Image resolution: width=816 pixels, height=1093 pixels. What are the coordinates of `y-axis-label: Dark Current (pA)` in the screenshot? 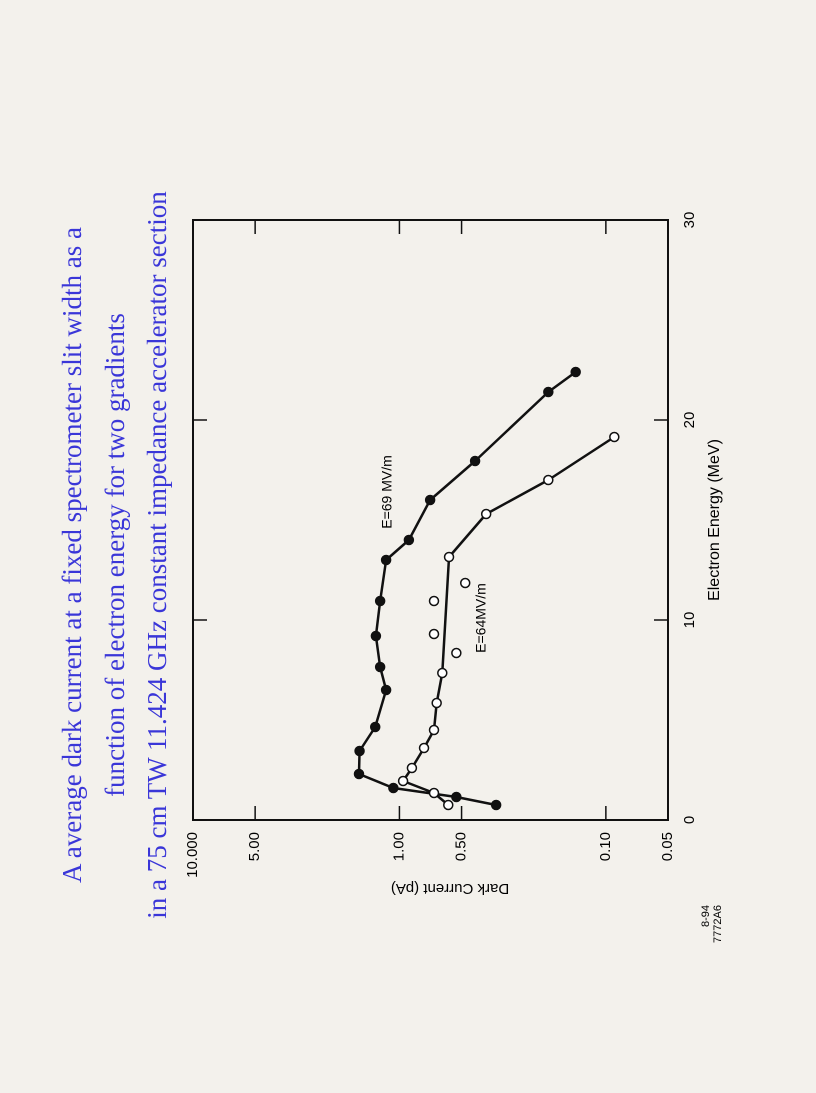 It's located at (450, 888).